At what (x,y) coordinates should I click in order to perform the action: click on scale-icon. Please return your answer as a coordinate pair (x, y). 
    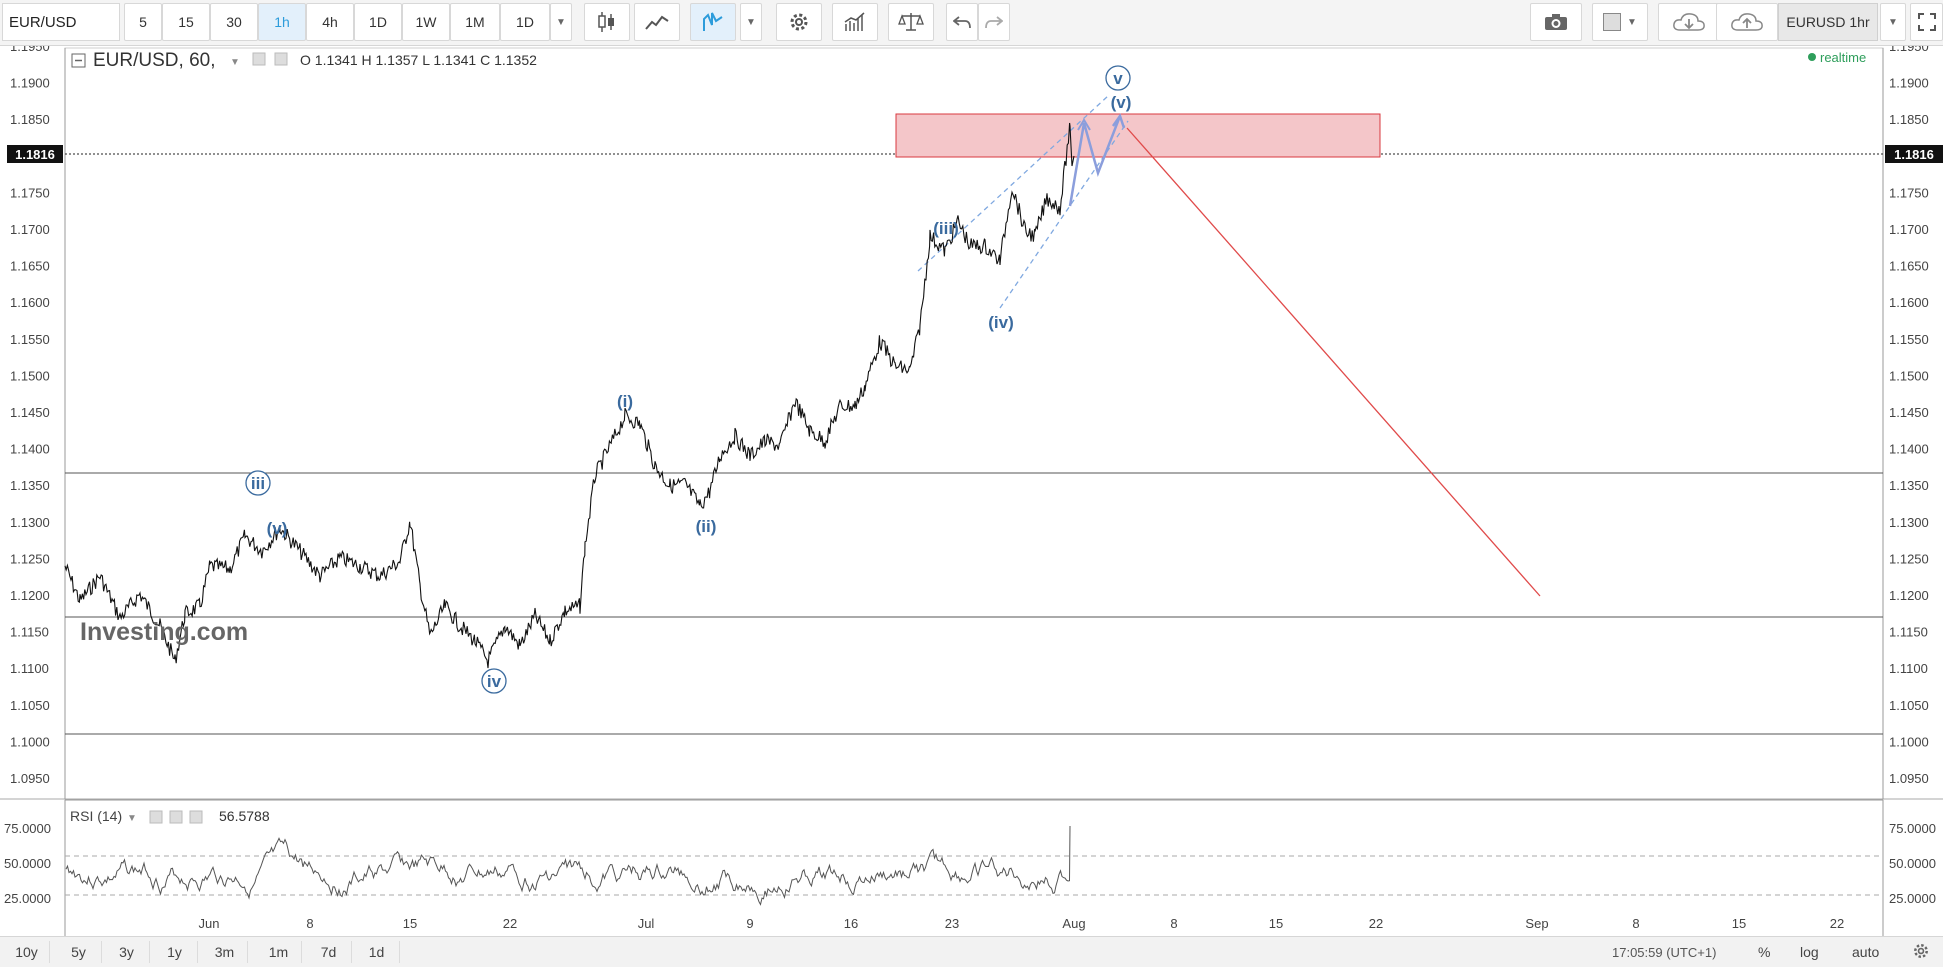
    Looking at the image, I should click on (911, 22).